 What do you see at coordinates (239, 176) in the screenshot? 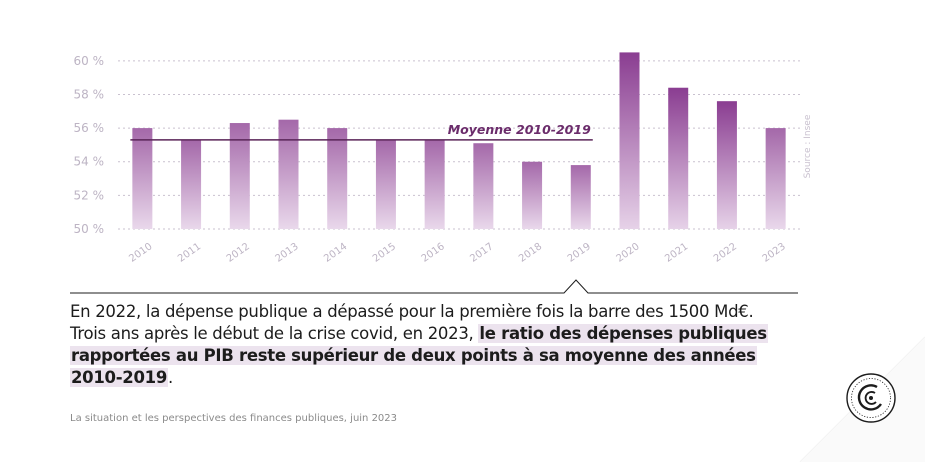
I see `bar-2012` at bounding box center [239, 176].